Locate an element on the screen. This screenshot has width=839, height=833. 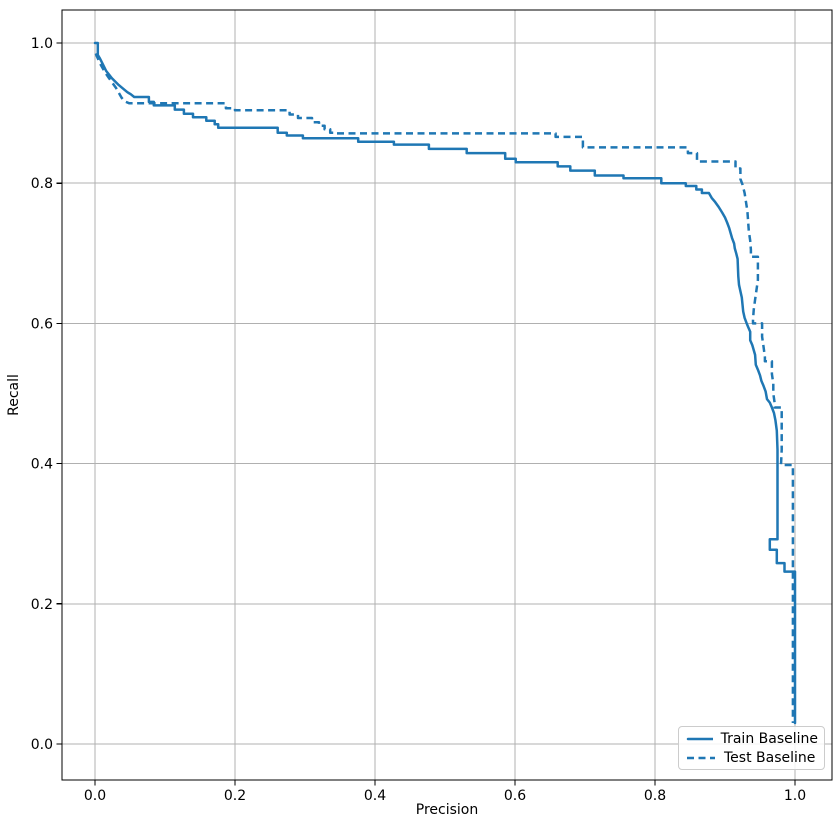
y-axis-label: Recall is located at coordinates (14, 395).